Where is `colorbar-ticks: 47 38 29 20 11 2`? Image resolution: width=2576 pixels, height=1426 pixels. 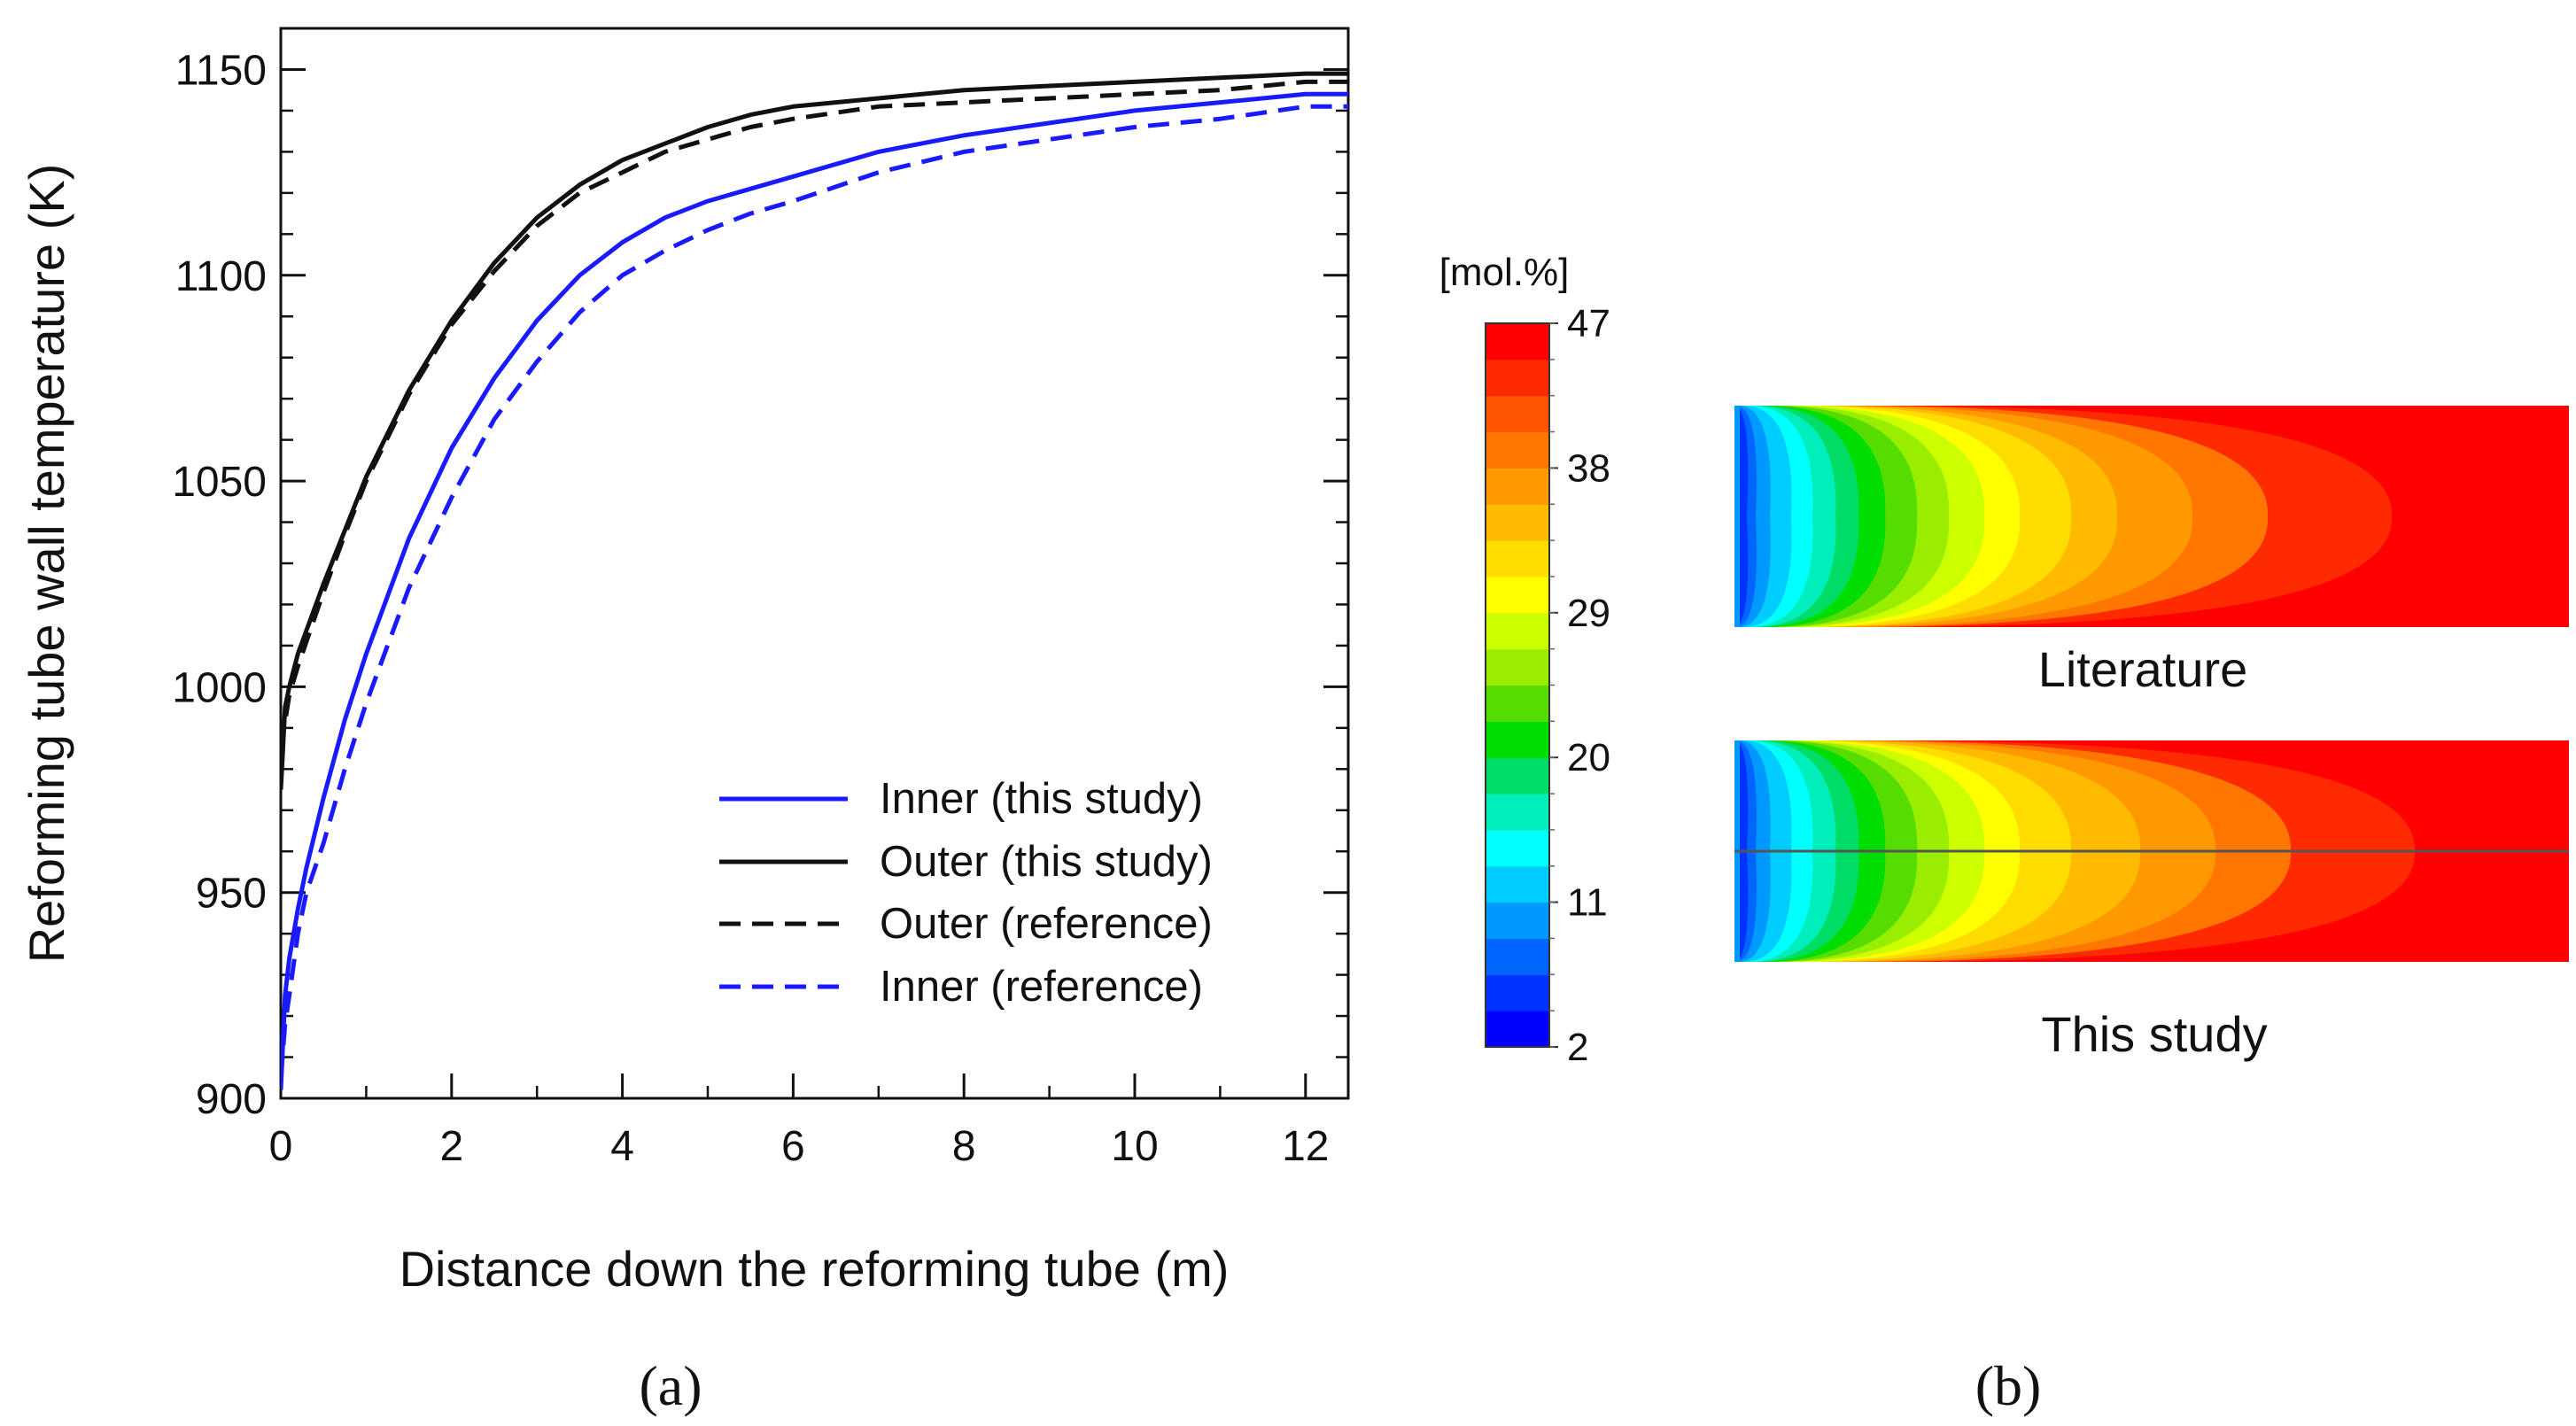
colorbar-ticks: 47 38 29 20 11 2 is located at coordinates (1579, 685).